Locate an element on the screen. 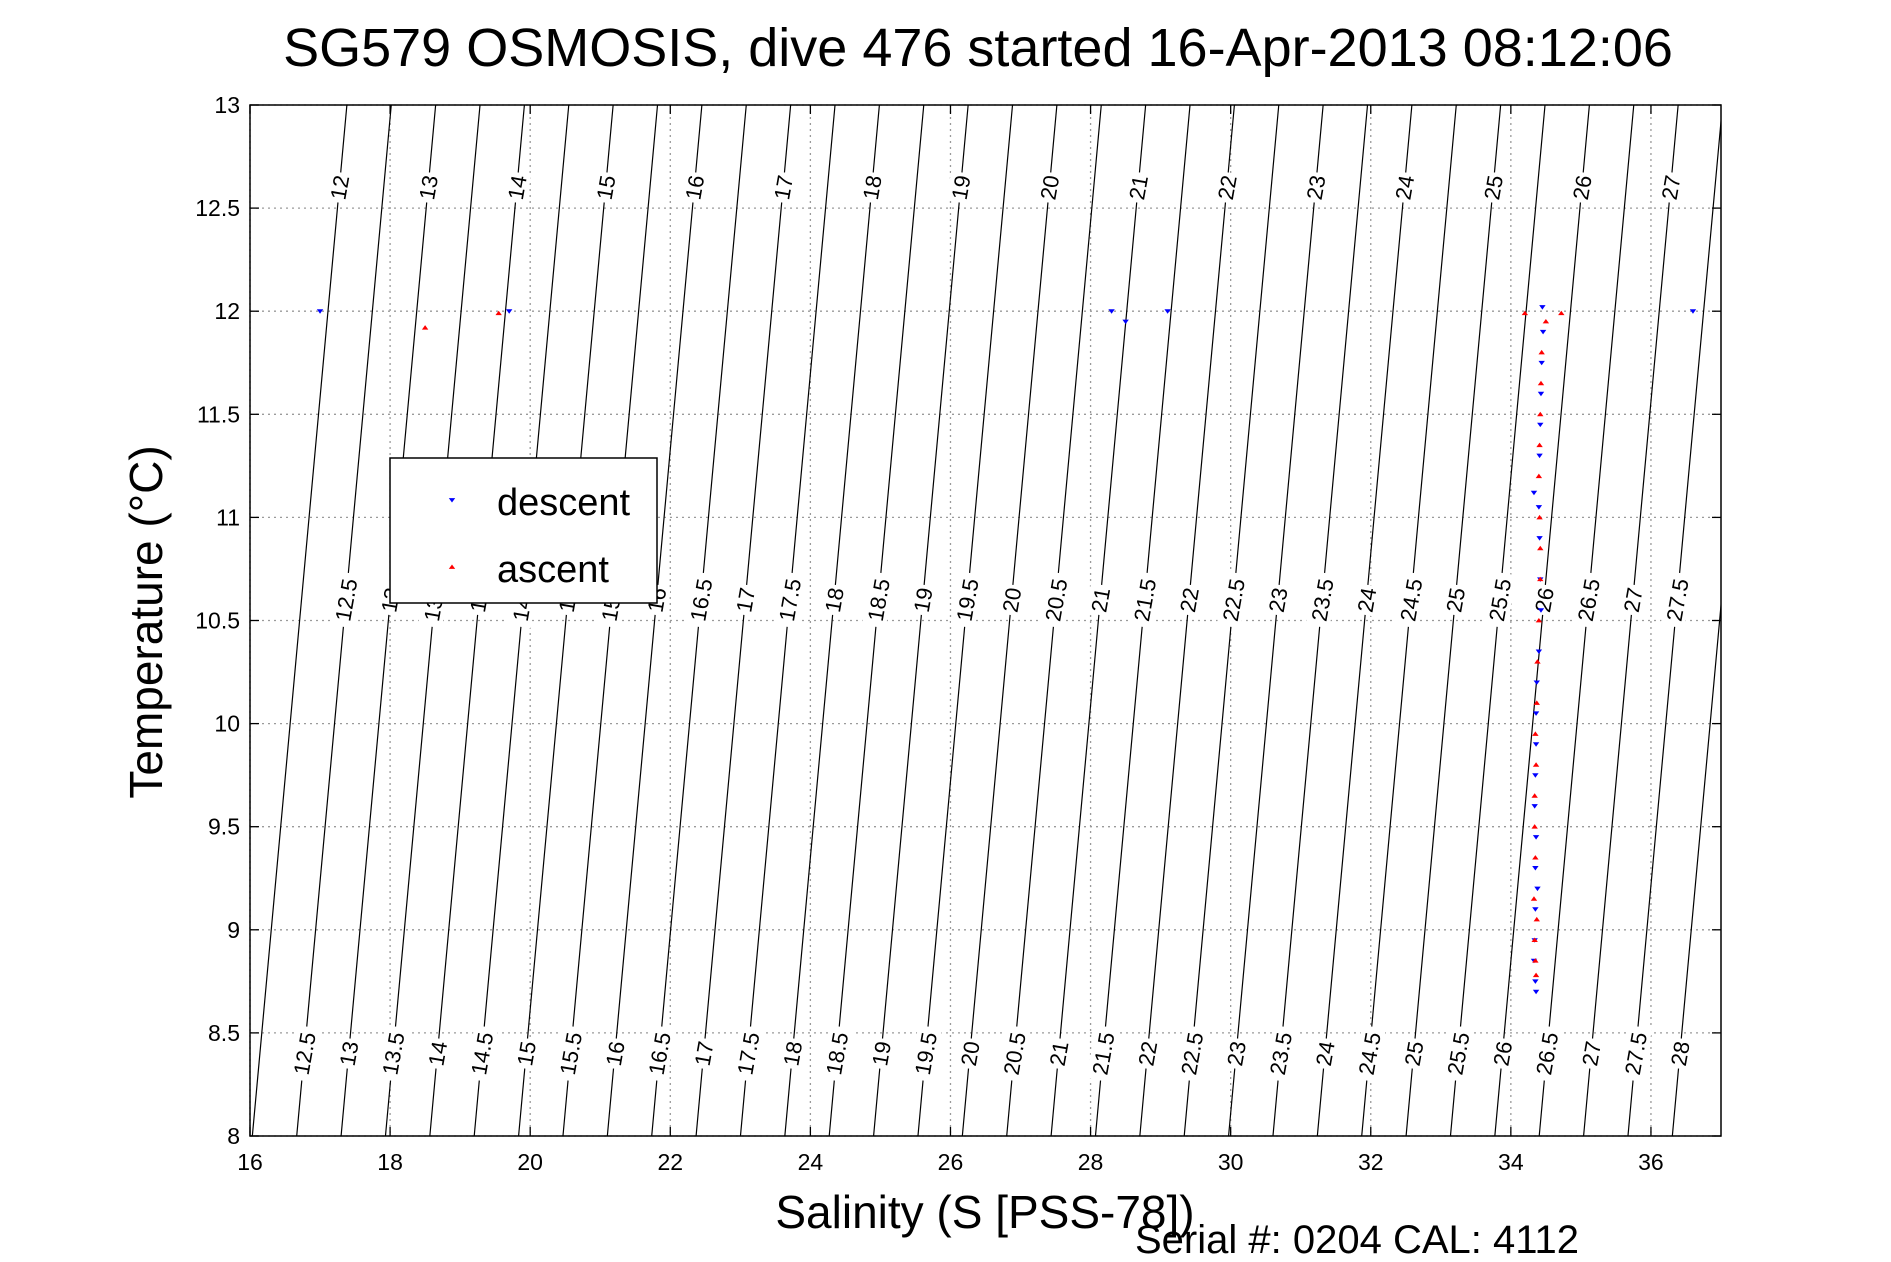 This screenshot has height=1262, width=1891. contour-label-bottom: 16 is located at coordinates (615, 1053).